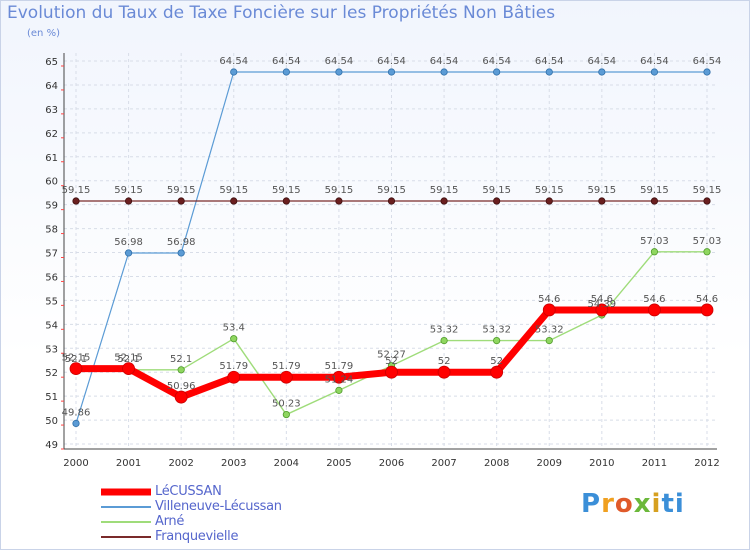 This screenshot has height=550, width=750. Describe the element at coordinates (444, 361) in the screenshot. I see `data-label-lecussan: 52` at that location.